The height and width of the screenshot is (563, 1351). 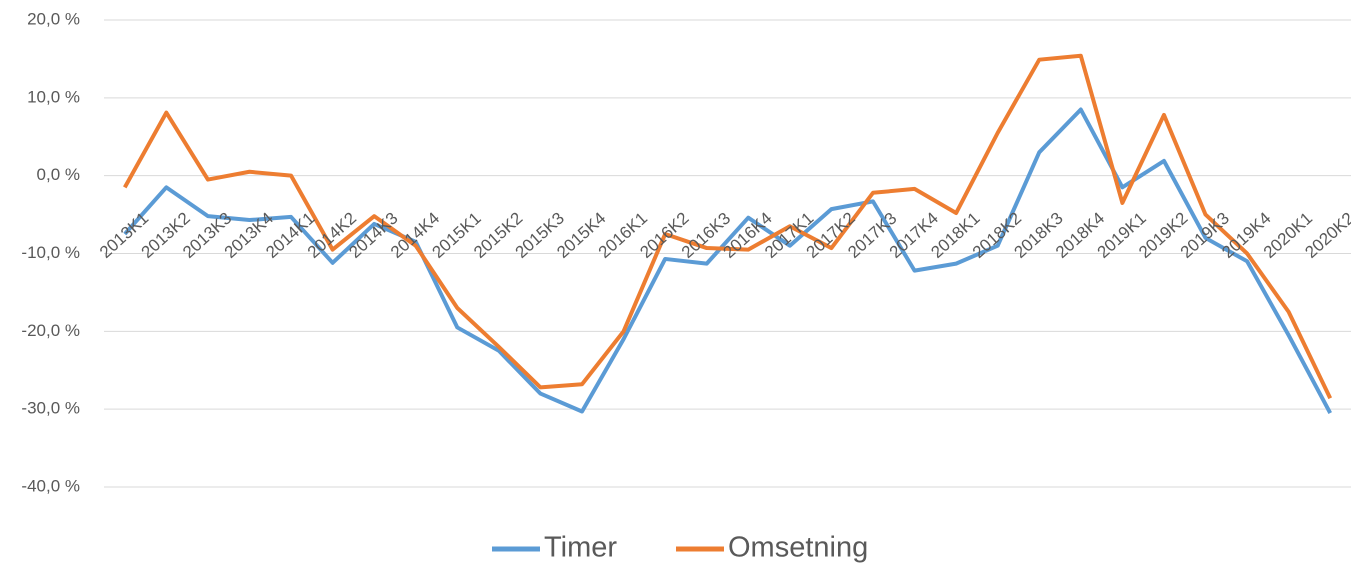 What do you see at coordinates (50, 330) in the screenshot?
I see `y-tick-label: -20,0 %` at bounding box center [50, 330].